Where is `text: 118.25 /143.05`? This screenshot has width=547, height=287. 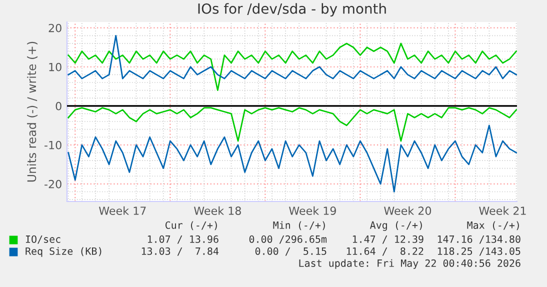
text: 118.25 /143.05 is located at coordinates (479, 251).